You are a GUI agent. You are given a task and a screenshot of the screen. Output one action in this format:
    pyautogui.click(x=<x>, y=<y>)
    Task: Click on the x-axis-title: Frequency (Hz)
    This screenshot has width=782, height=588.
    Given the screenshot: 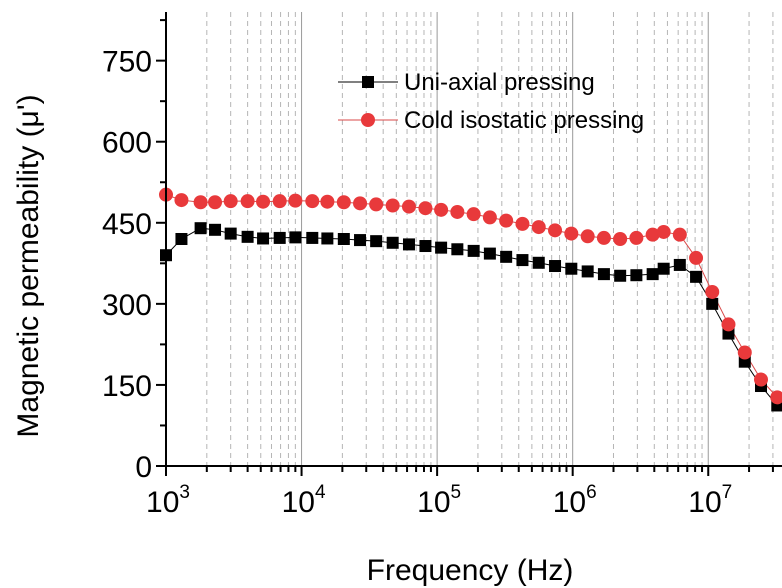 What is the action you would take?
    pyautogui.click(x=470, y=570)
    